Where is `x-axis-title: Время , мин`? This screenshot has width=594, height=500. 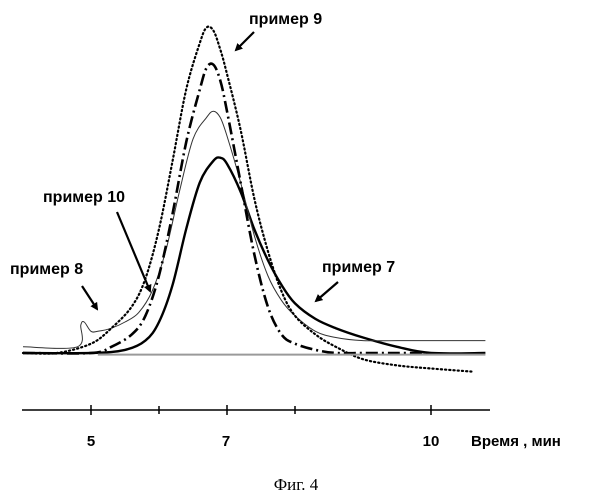
x-axis-title: Время , мин is located at coordinates (516, 441).